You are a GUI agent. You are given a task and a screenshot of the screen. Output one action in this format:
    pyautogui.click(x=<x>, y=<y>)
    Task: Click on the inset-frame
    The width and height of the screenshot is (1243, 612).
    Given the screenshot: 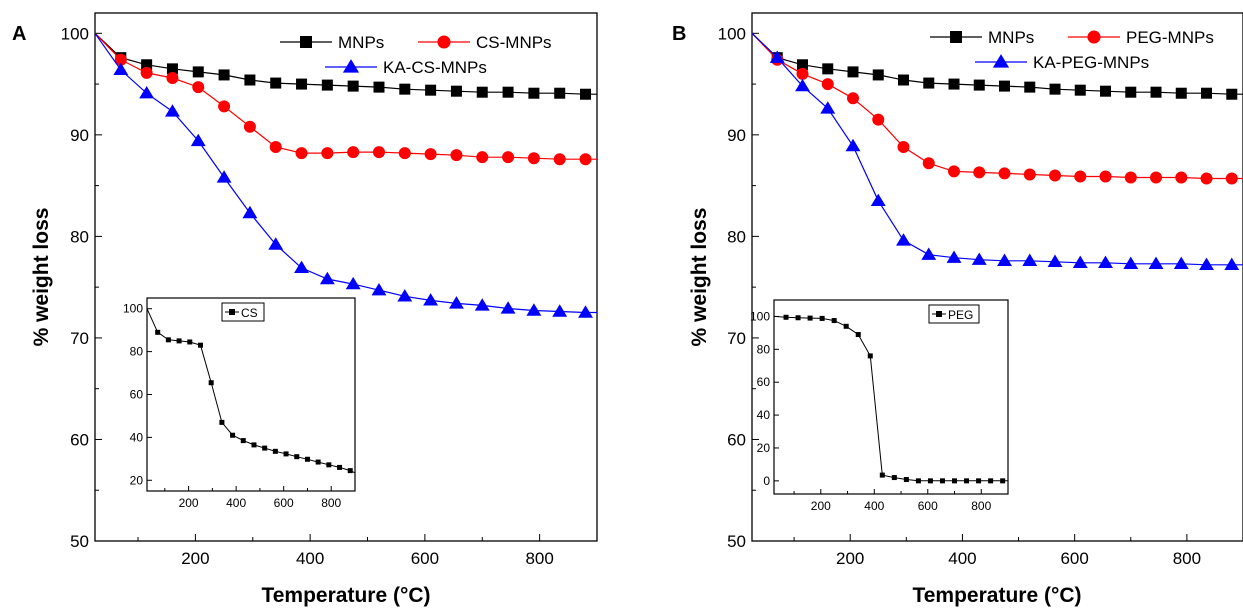 What is the action you would take?
    pyautogui.click(x=891, y=397)
    